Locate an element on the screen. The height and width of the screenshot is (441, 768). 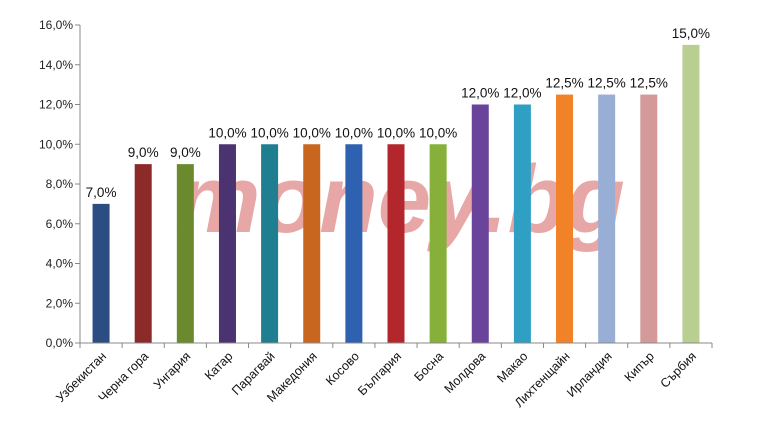
x-tick-label: Макао is located at coordinates (512, 367).